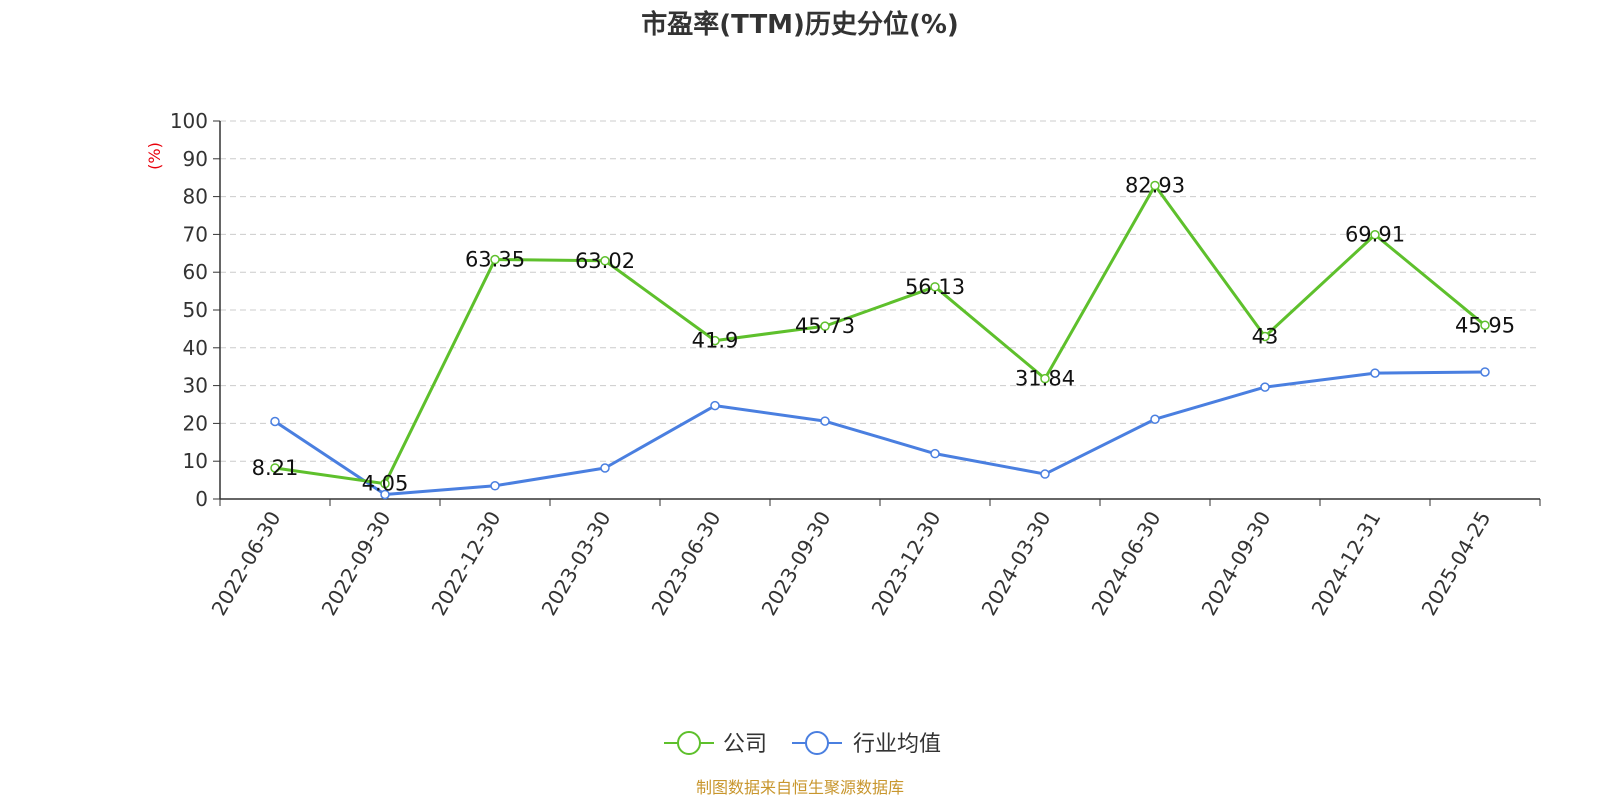  Describe the element at coordinates (745, 744) in the screenshot. I see `legend-label: 公司` at that location.